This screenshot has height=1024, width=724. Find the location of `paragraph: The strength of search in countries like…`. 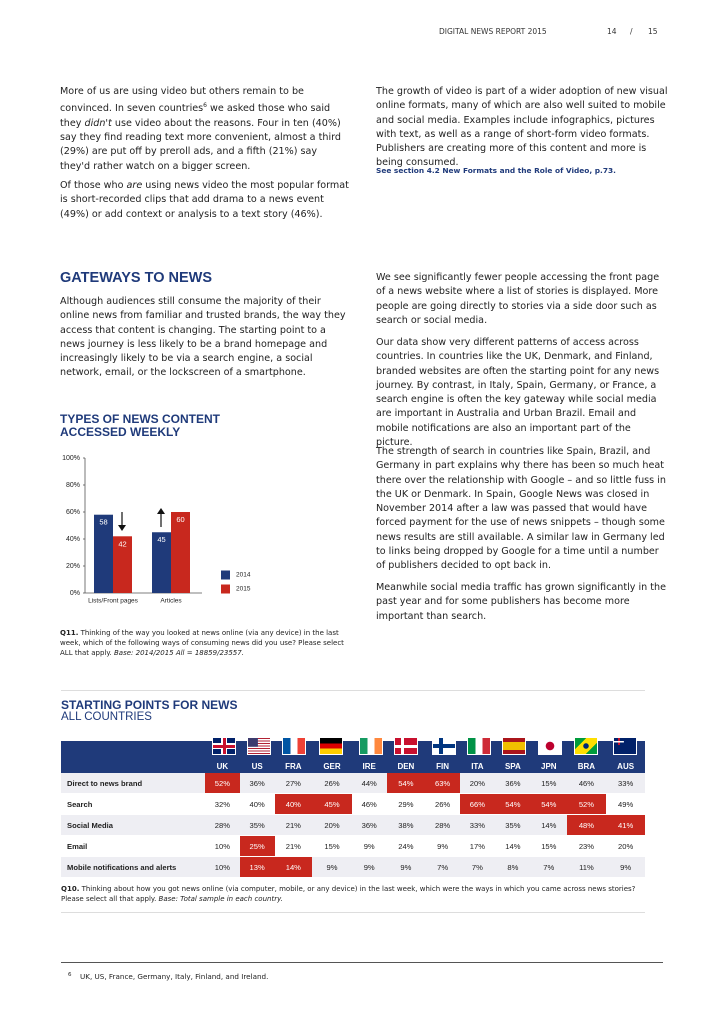

paragraph: The strength of search in countries like… is located at coordinates (521, 509).